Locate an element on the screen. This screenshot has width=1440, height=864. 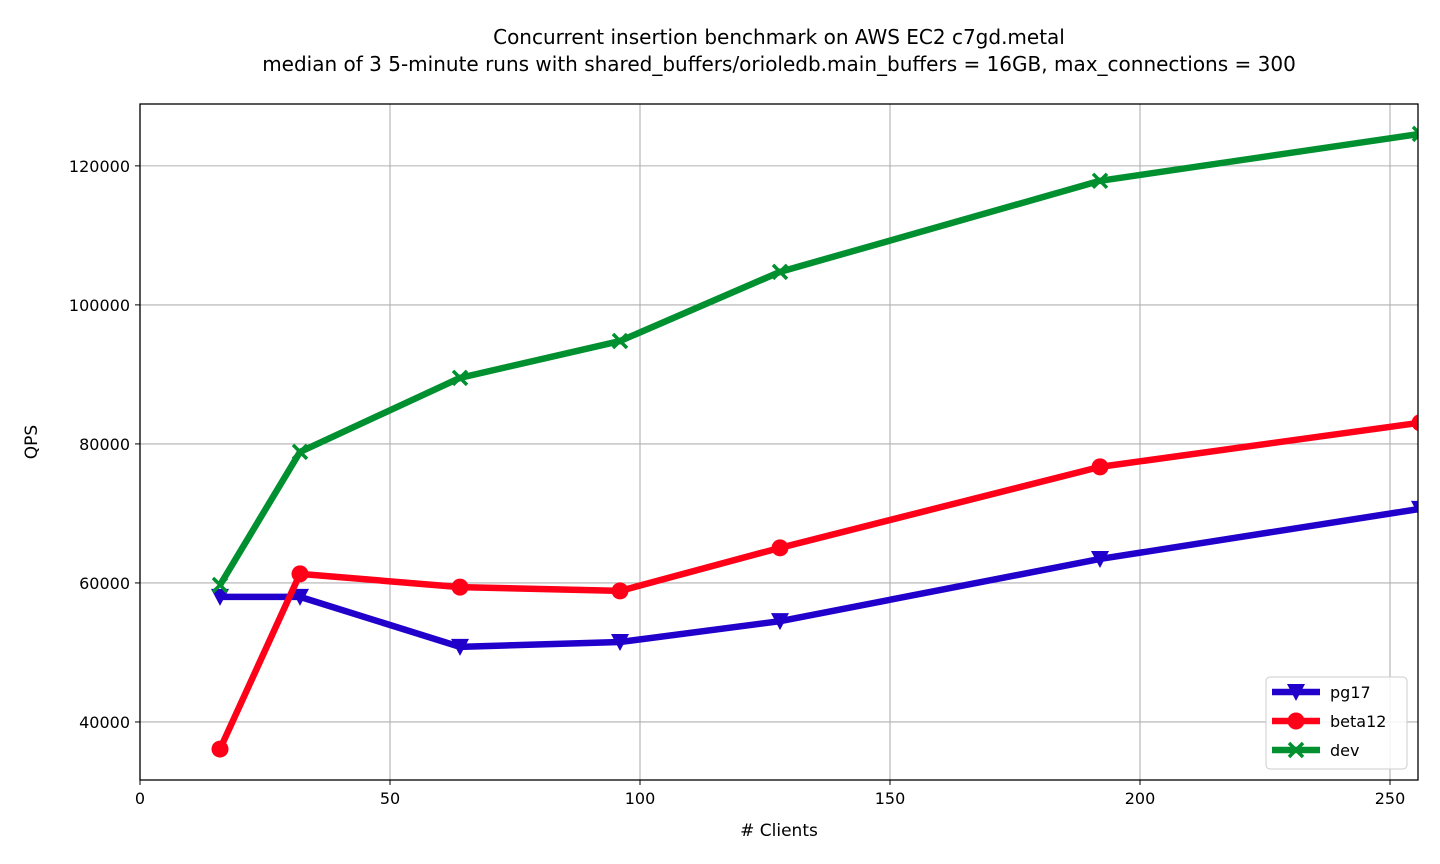
legend: pg17 beta12 dev is located at coordinates (1336, 723).